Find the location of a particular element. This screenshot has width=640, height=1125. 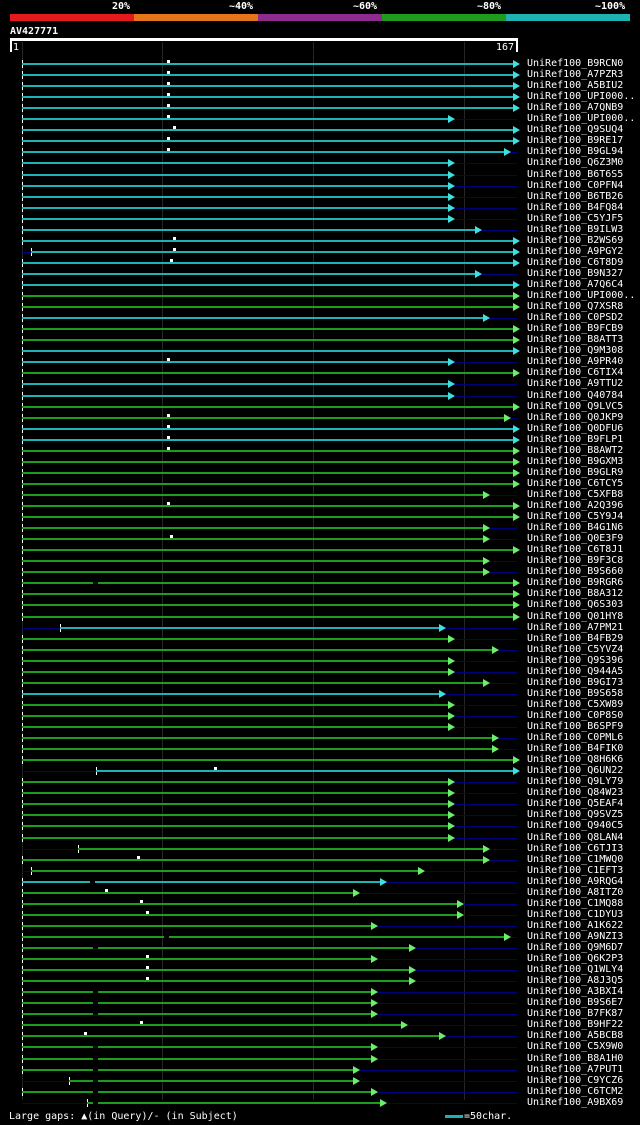

hit-label: UniRef100_Q6K2P3 is located at coordinates (575, 958).